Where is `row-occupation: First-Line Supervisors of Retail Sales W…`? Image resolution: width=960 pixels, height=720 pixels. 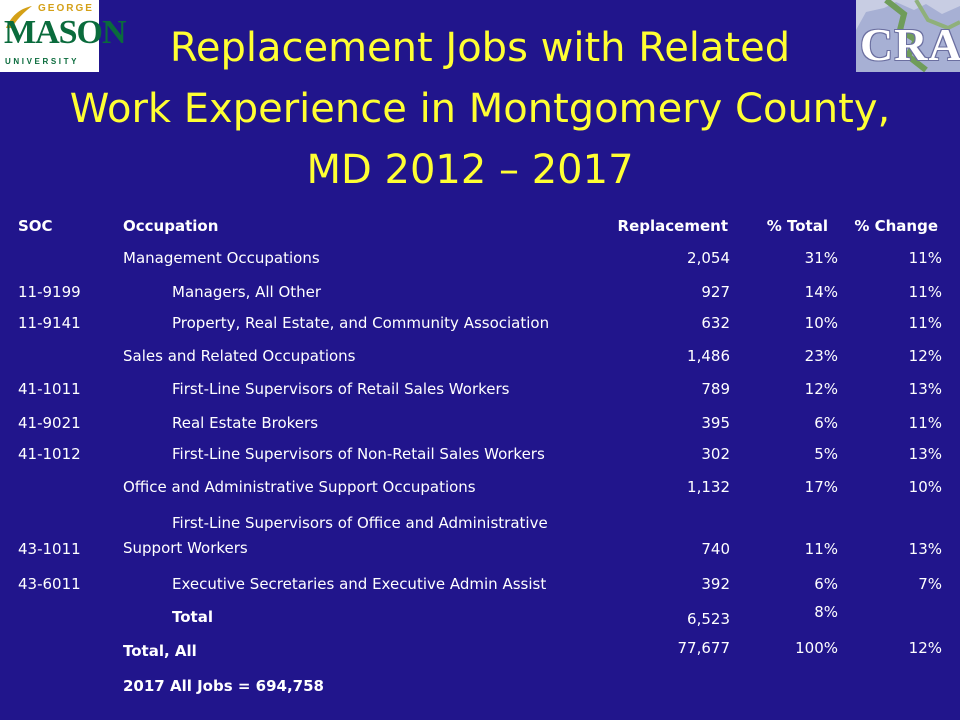 row-occupation: First-Line Supervisors of Retail Sales W… is located at coordinates (341, 389).